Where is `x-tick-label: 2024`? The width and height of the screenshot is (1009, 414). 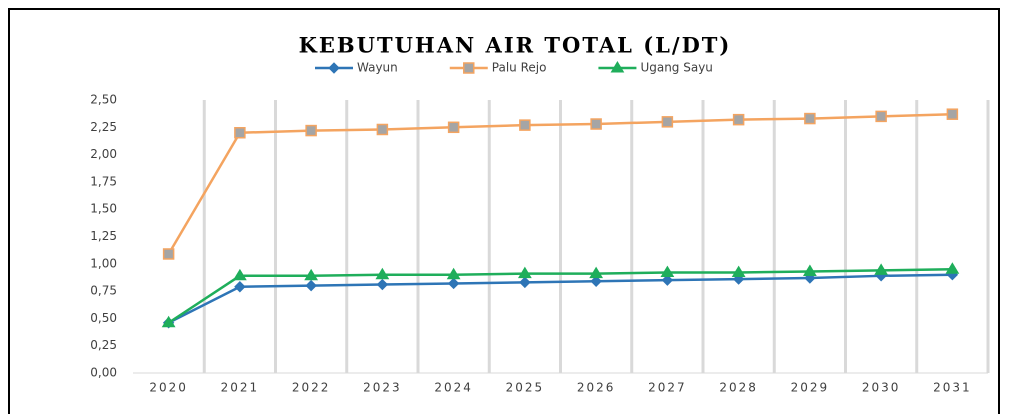 x-tick-label: 2024 is located at coordinates (453, 388).